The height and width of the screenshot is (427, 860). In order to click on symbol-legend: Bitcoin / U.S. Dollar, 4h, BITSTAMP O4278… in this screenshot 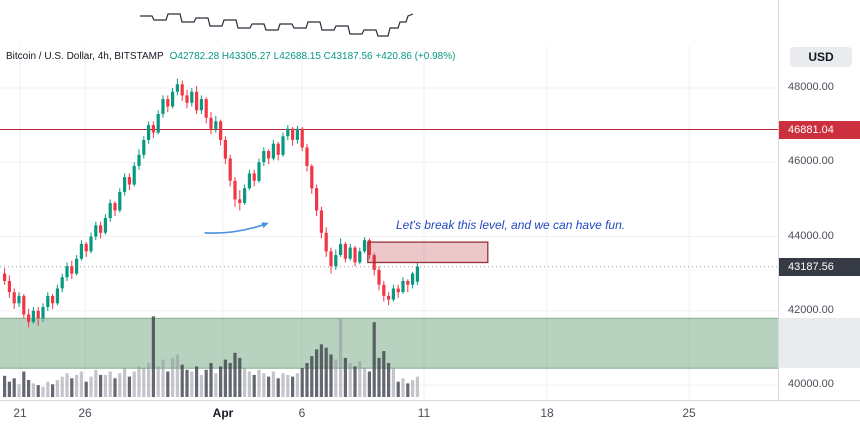, I will do `click(230, 56)`.